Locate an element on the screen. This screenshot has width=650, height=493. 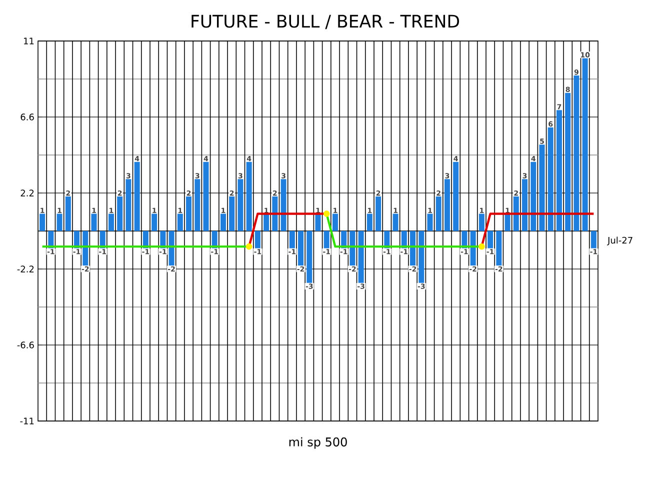
y-tick-label: -6.6 is located at coordinates (25, 345).